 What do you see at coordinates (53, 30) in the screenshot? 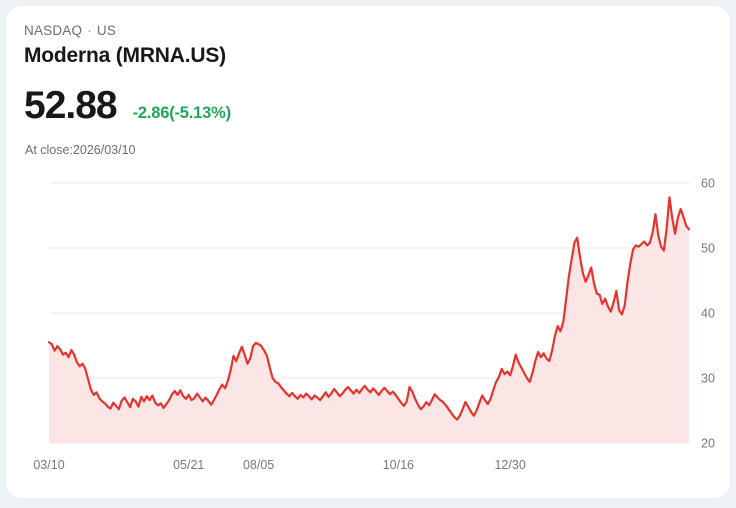
I see `exchange-label: NASDAQ` at bounding box center [53, 30].